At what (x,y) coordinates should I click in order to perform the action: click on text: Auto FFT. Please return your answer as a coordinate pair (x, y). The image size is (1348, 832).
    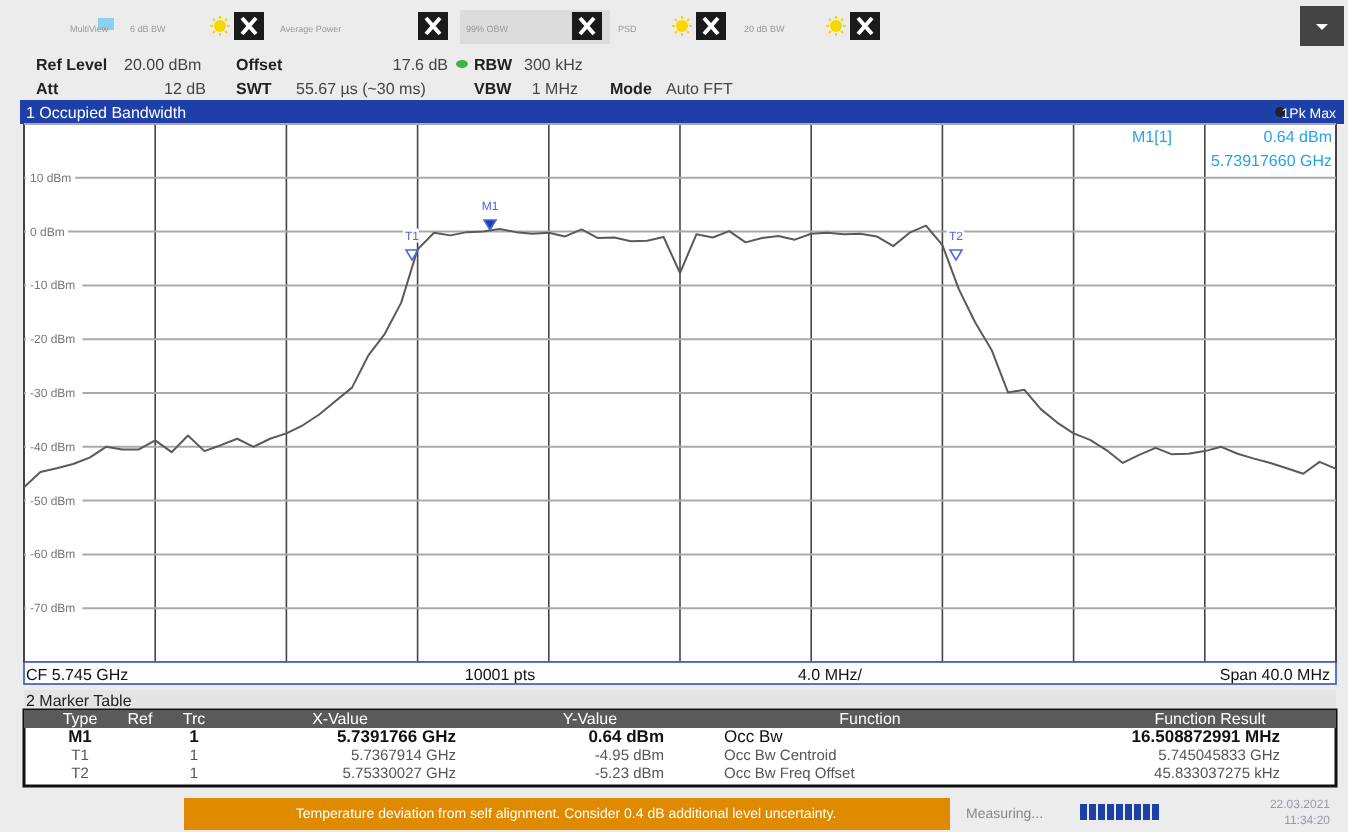
    Looking at the image, I should click on (699, 89).